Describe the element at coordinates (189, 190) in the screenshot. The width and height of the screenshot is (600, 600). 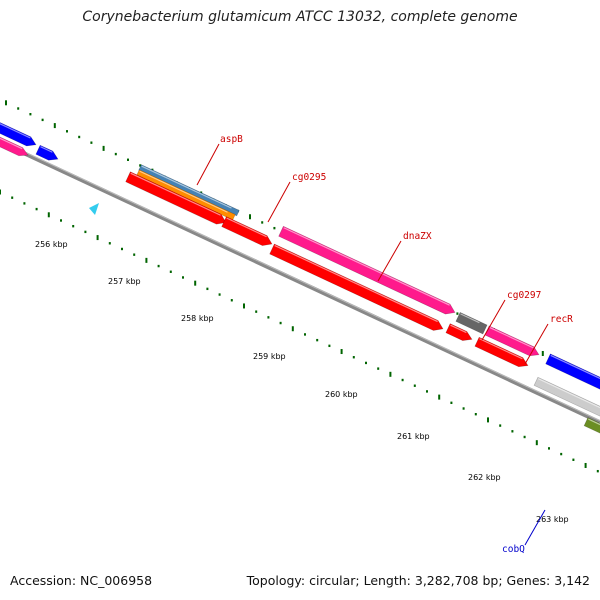
I see `steelblue-feature` at that location.